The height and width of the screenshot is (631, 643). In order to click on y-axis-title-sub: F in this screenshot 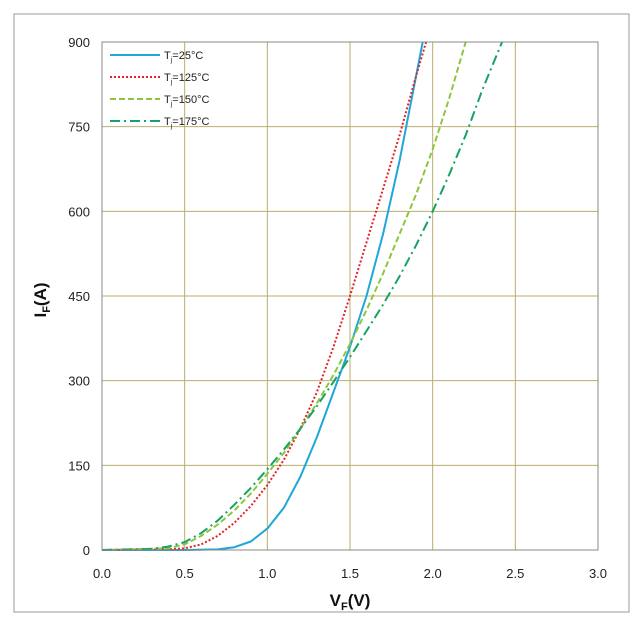, I will do `click(47, 309)`.